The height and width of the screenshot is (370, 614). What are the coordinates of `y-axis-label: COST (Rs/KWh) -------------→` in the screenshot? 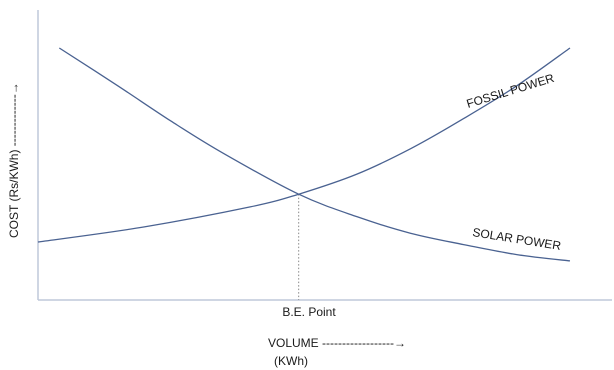 It's located at (14, 160).